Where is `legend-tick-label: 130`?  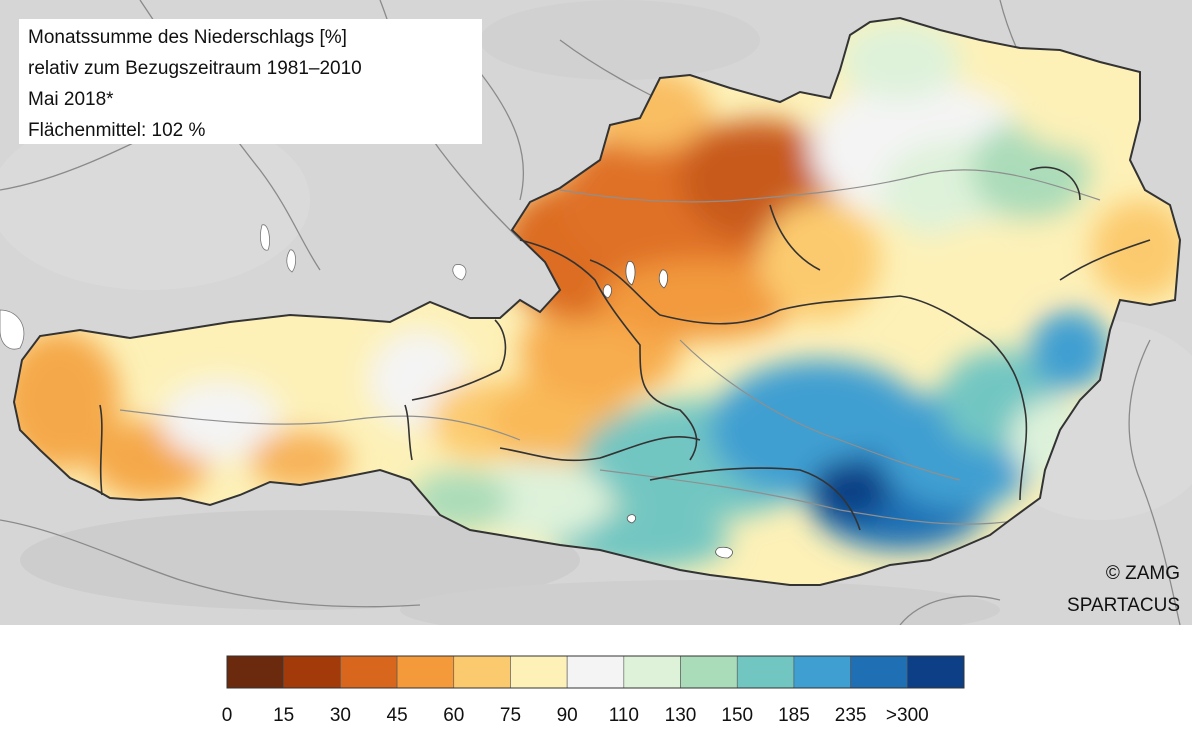 legend-tick-label: 130 is located at coordinates (681, 715).